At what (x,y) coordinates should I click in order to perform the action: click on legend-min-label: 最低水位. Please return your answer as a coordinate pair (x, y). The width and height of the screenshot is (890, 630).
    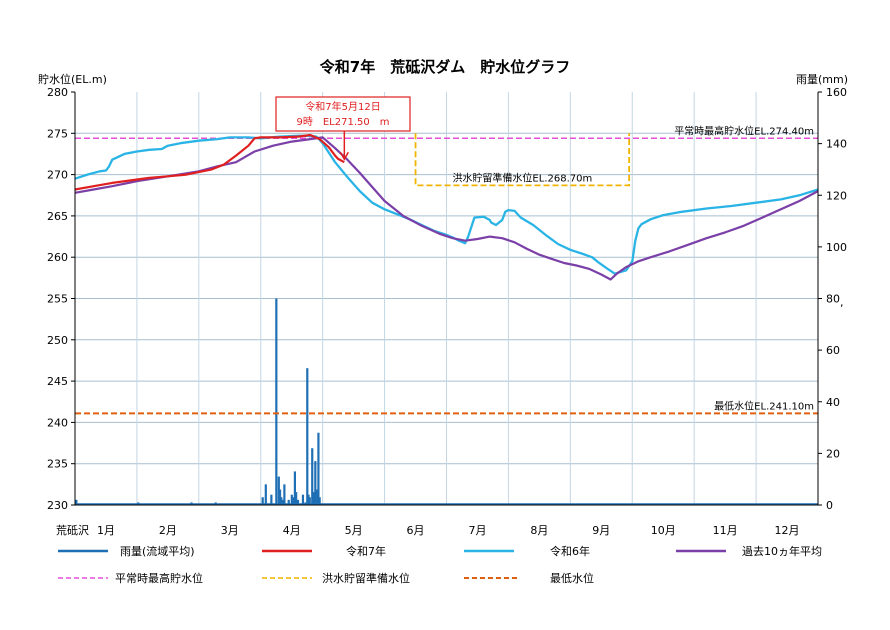
    Looking at the image, I should click on (572, 578).